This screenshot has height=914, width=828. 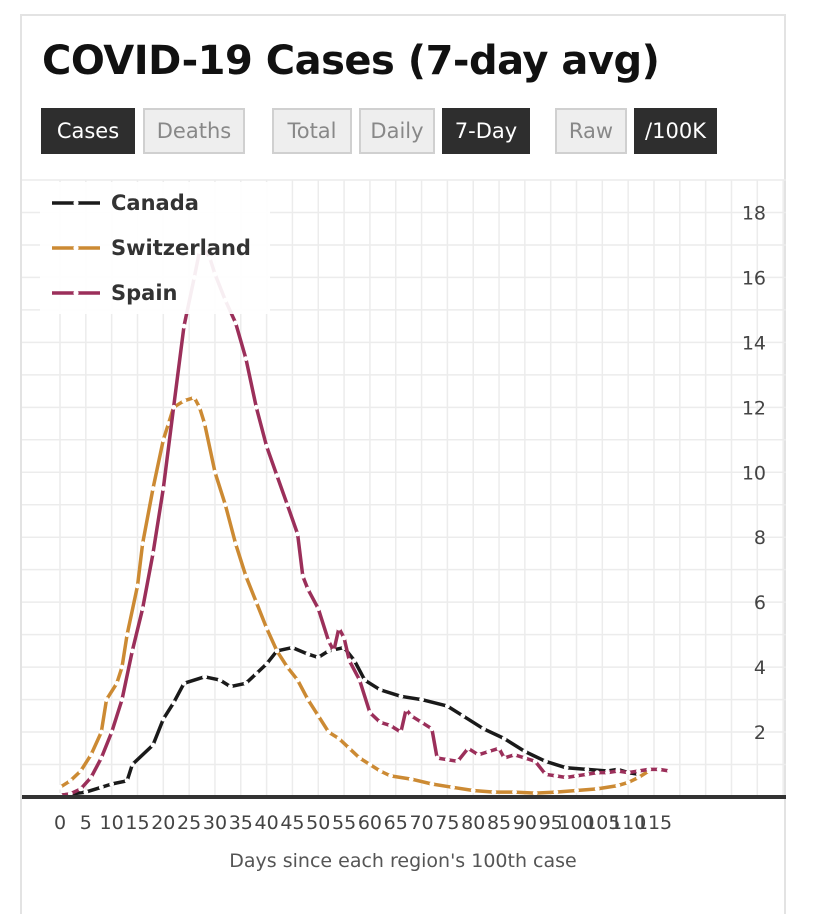 What do you see at coordinates (754, 343) in the screenshot?
I see `y-tick-label: 14` at bounding box center [754, 343].